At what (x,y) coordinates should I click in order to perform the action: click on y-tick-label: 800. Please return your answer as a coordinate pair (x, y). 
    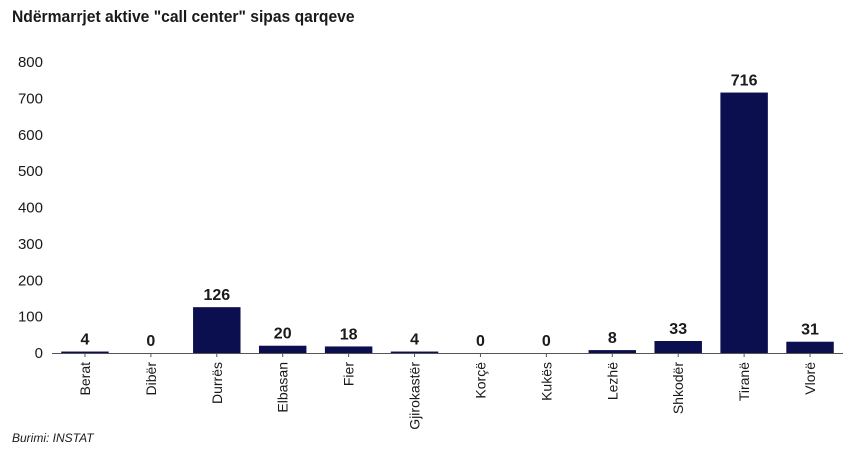
    Looking at the image, I should click on (30, 62).